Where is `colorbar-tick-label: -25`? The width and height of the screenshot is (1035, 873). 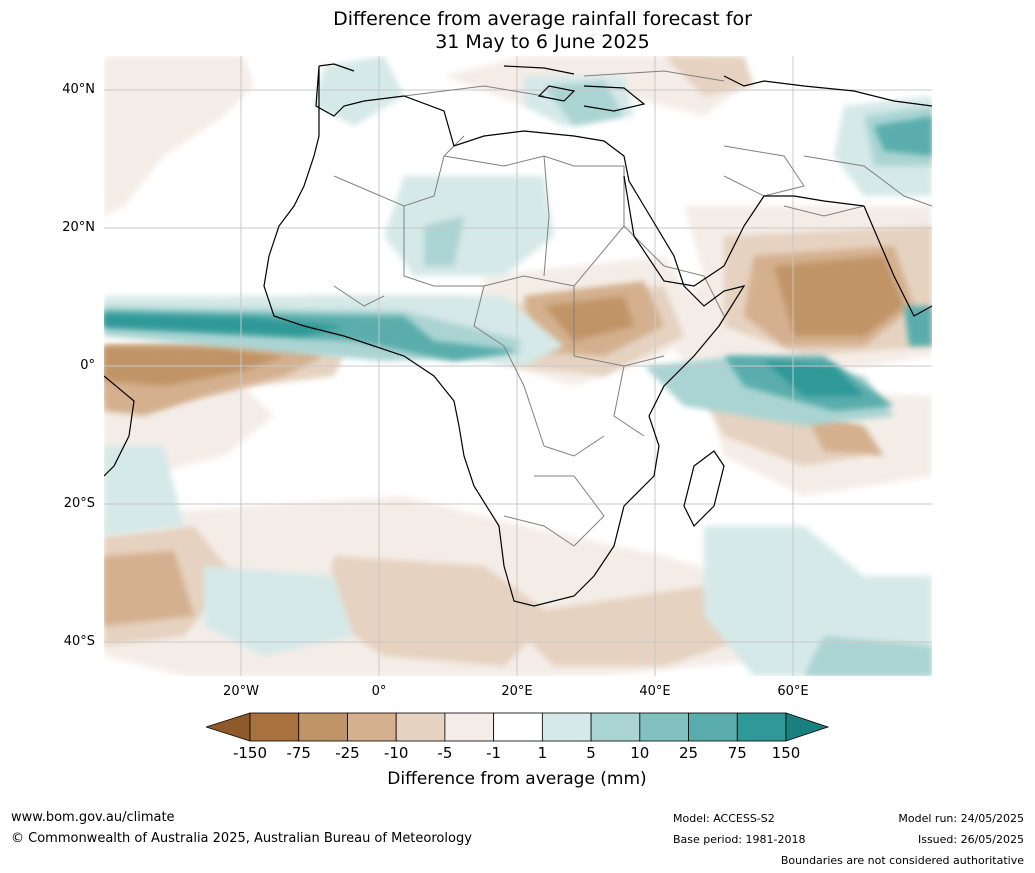
colorbar-tick-label: -25 is located at coordinates (347, 753).